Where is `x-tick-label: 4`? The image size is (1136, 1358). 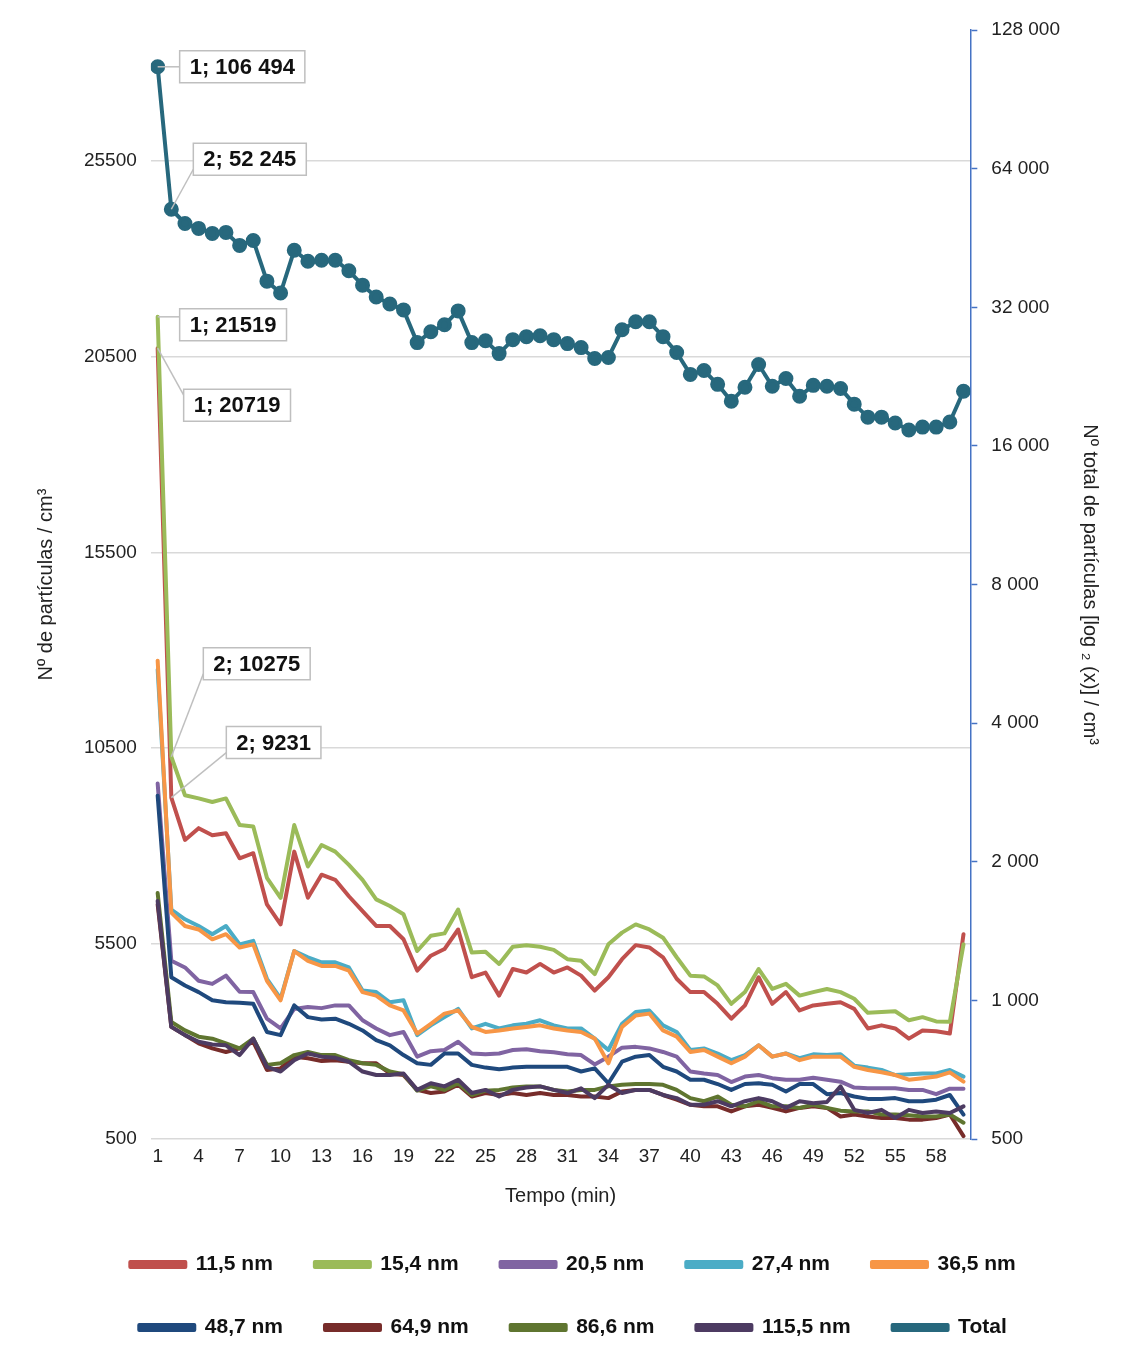 x-tick-label: 4 is located at coordinates (199, 1155).